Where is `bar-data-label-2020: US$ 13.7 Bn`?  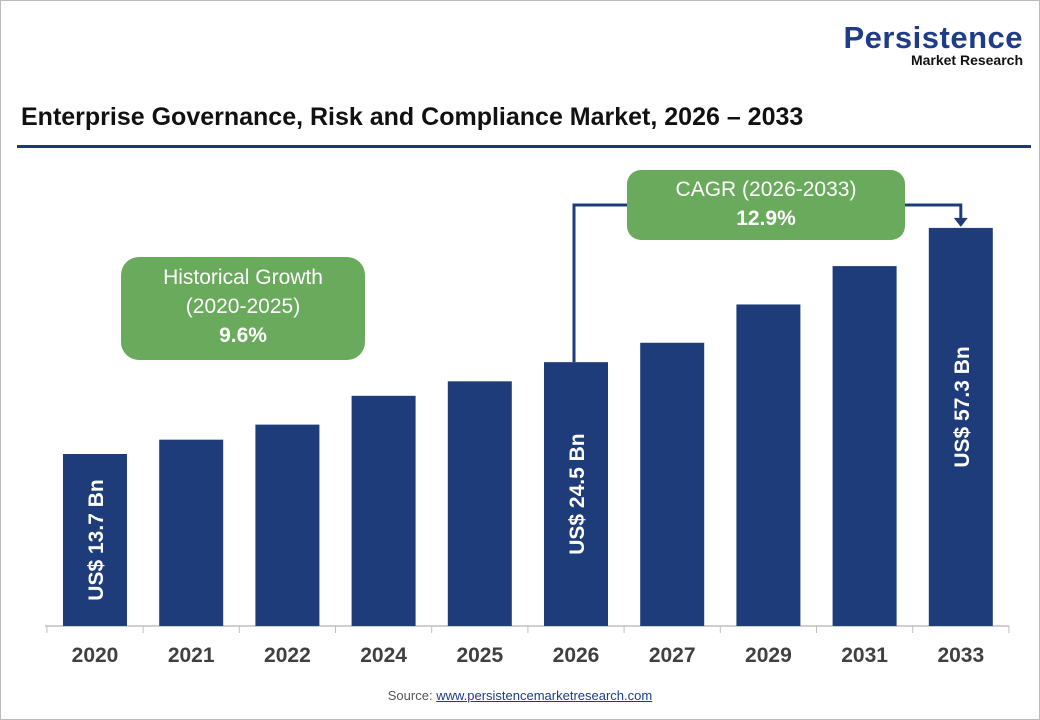 bar-data-label-2020: US$ 13.7 Bn is located at coordinates (96, 539).